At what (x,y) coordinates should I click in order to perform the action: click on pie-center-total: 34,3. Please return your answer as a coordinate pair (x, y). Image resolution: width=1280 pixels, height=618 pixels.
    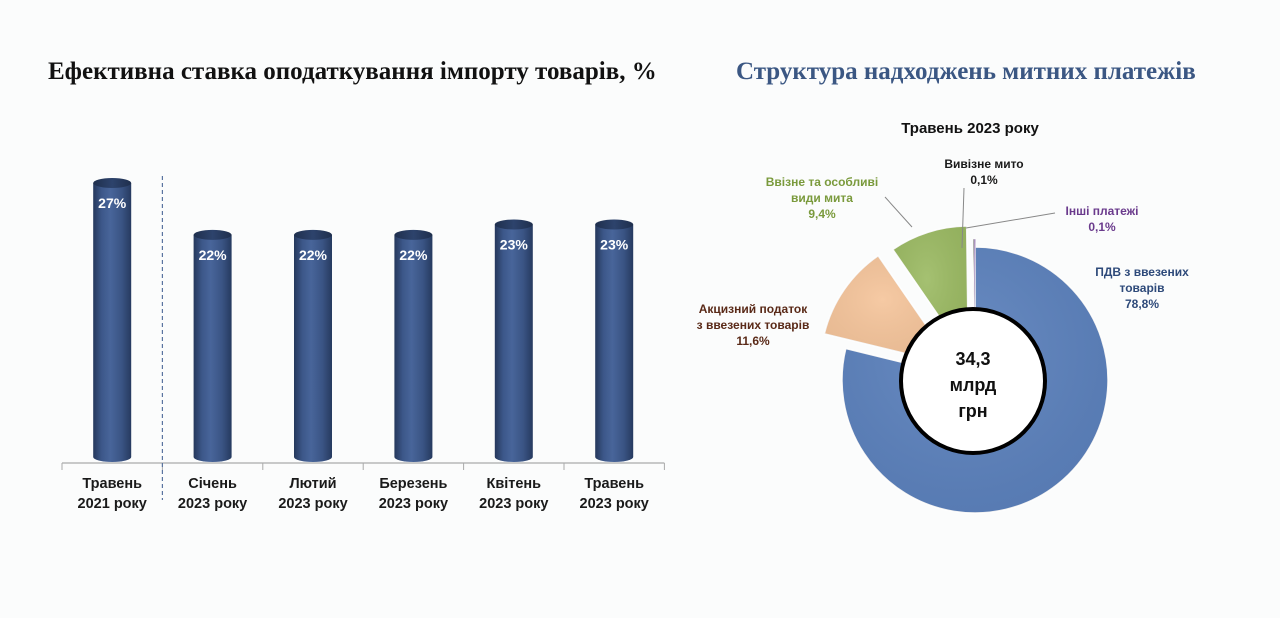
    Looking at the image, I should click on (972, 359).